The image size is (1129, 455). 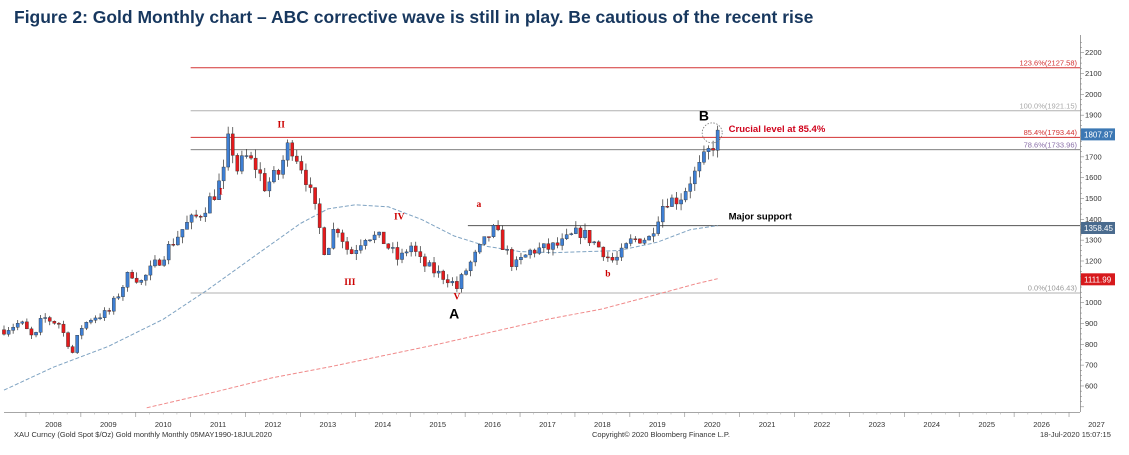 What do you see at coordinates (273, 424) in the screenshot?
I see `x-tick-label-2012: 2012` at bounding box center [273, 424].